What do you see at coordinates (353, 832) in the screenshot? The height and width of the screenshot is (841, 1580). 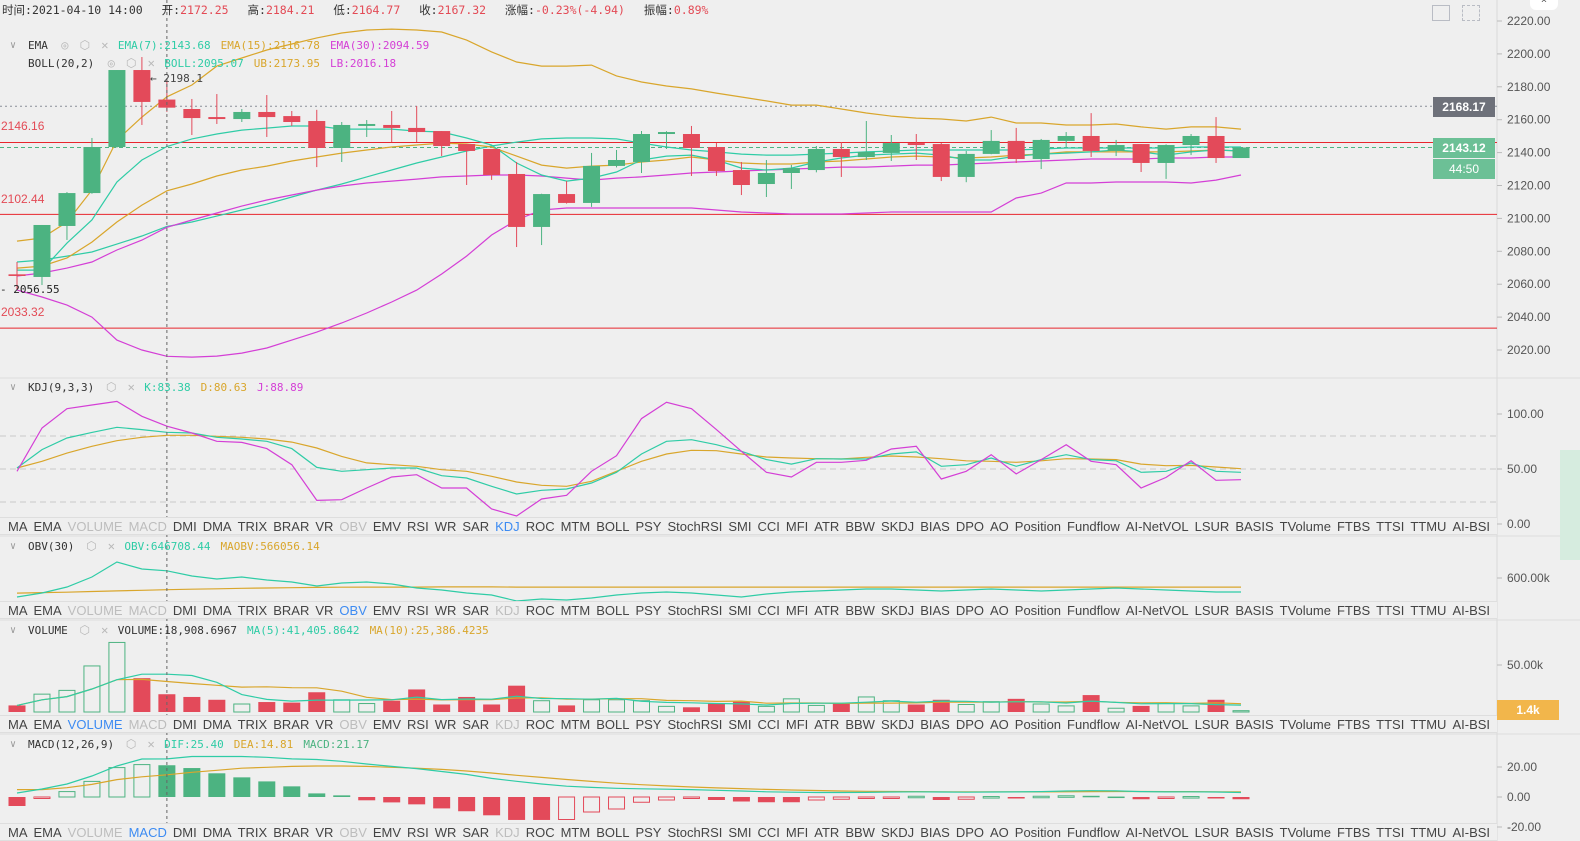 I see `tab-obv: OBV` at bounding box center [353, 832].